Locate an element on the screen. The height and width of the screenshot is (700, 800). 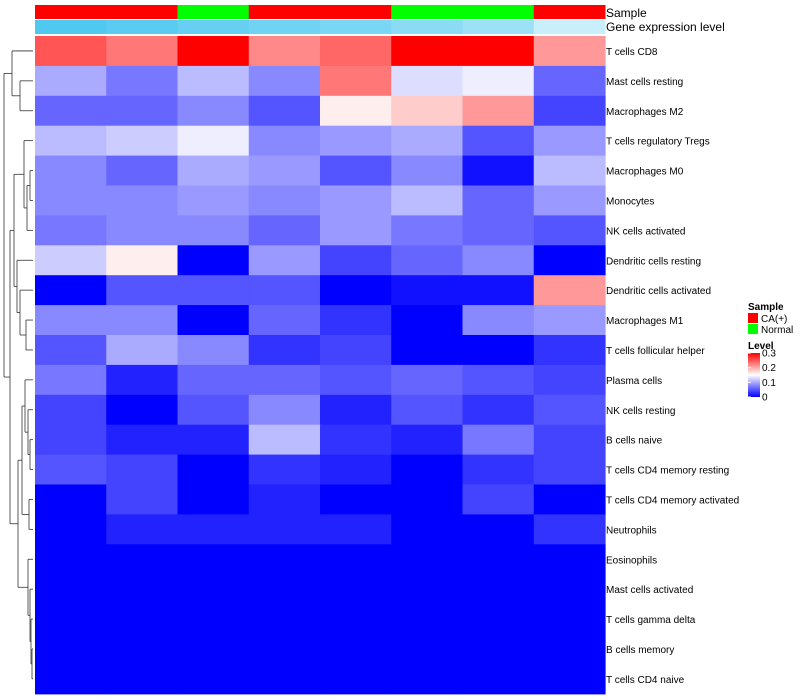
row-label: Macrophages M0 is located at coordinates (645, 172).